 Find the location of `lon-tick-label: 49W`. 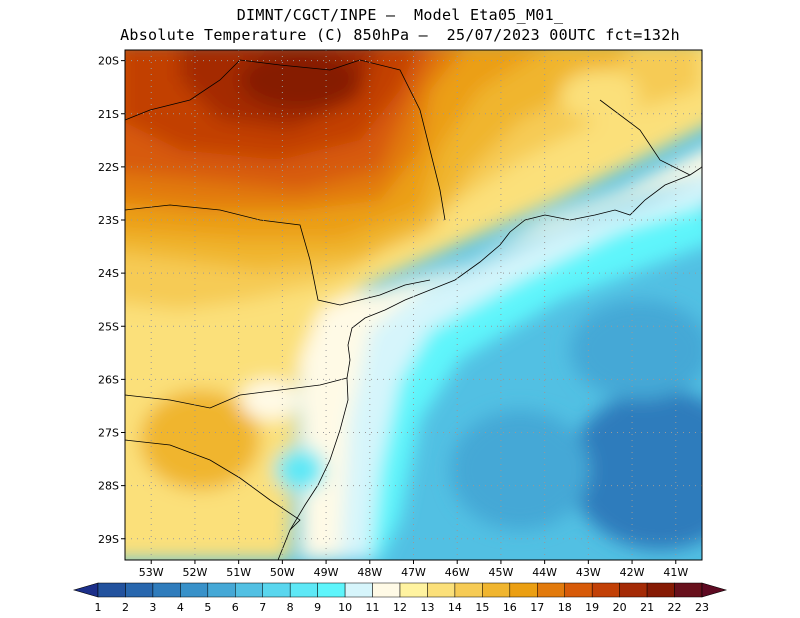

lon-tick-label: 49W is located at coordinates (326, 572).